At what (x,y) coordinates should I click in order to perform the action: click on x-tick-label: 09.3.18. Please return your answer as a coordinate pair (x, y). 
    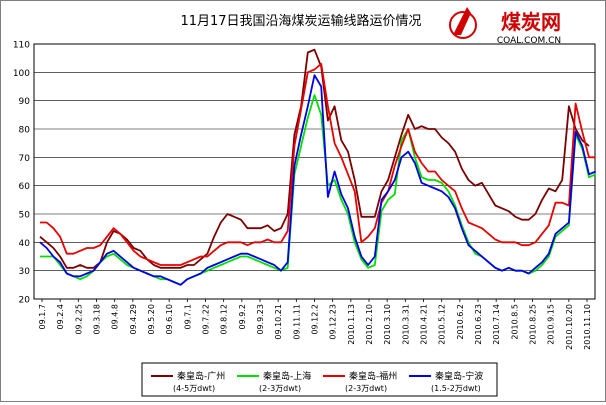
    Looking at the image, I should click on (97, 319).